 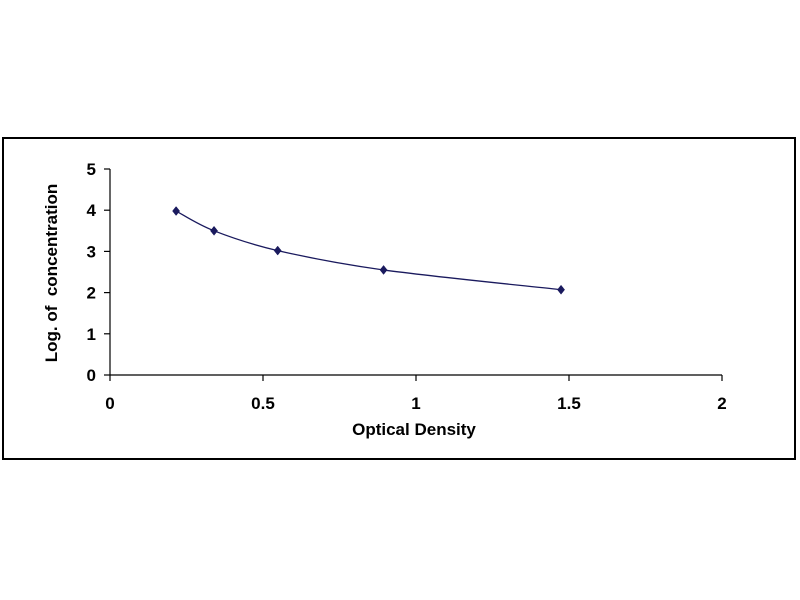 What do you see at coordinates (98, 272) in the screenshot?
I see `y-axis-ticks: 0 1 2 3 4 5` at bounding box center [98, 272].